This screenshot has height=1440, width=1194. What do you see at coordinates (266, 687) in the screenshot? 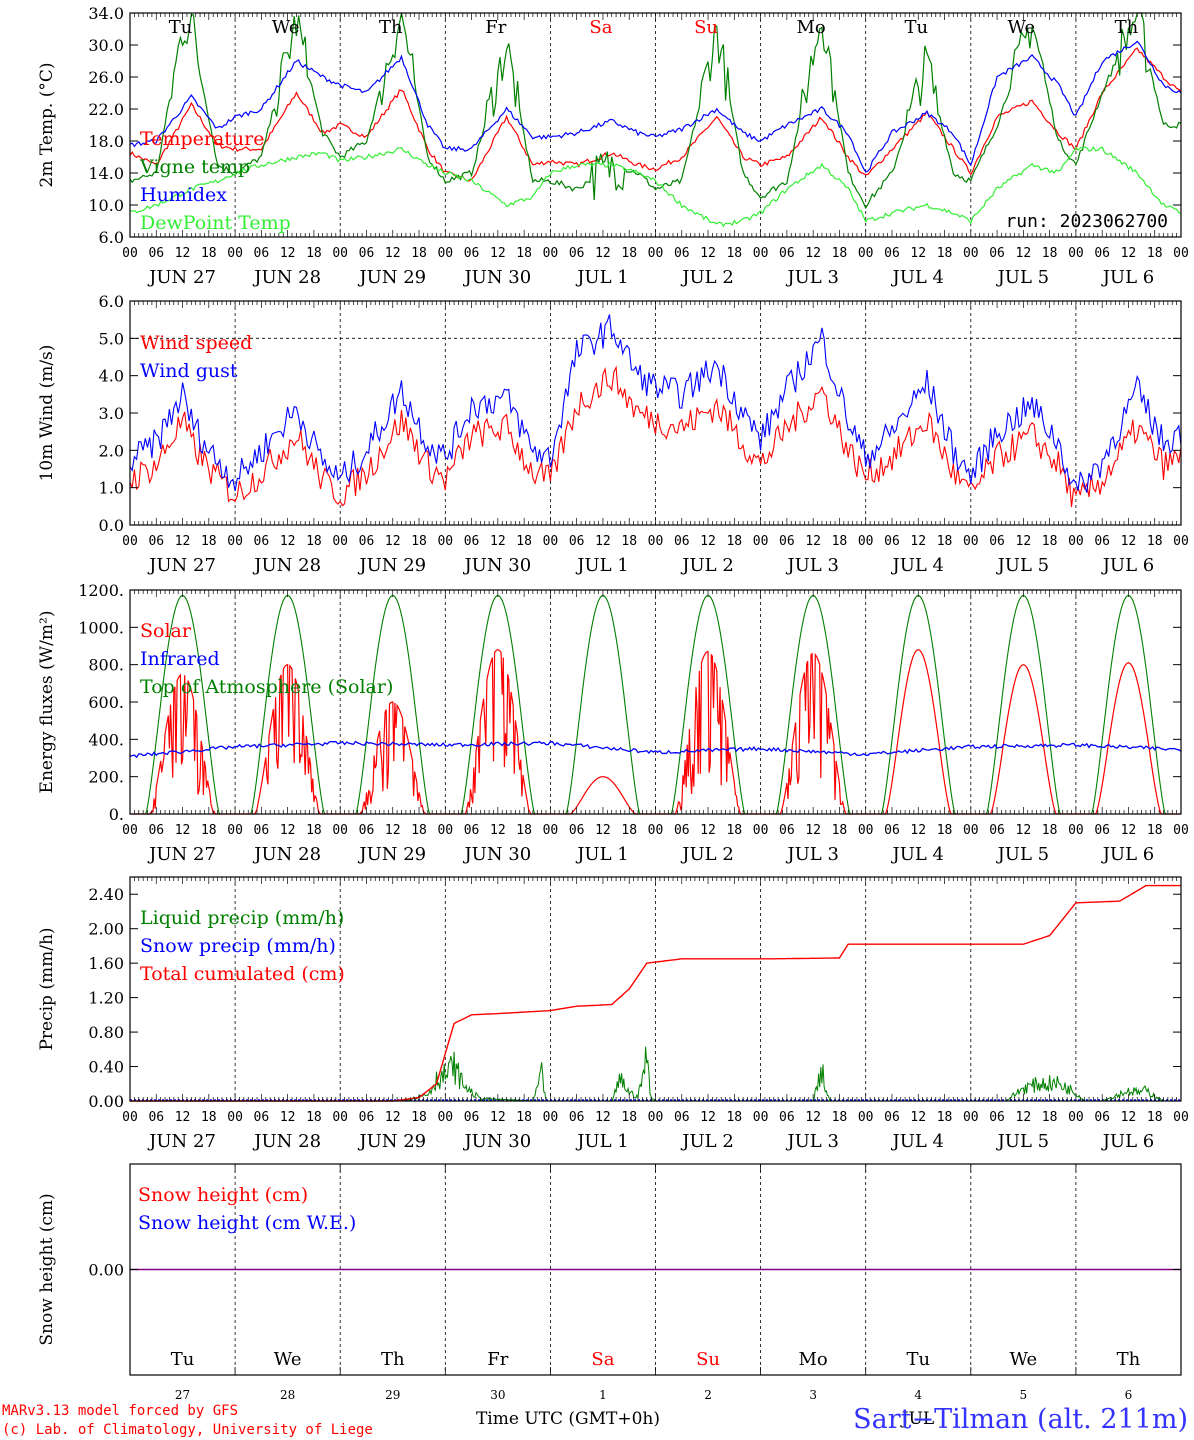
I see `legend-entry: Top of Atmosphere (Solar)` at bounding box center [266, 687].